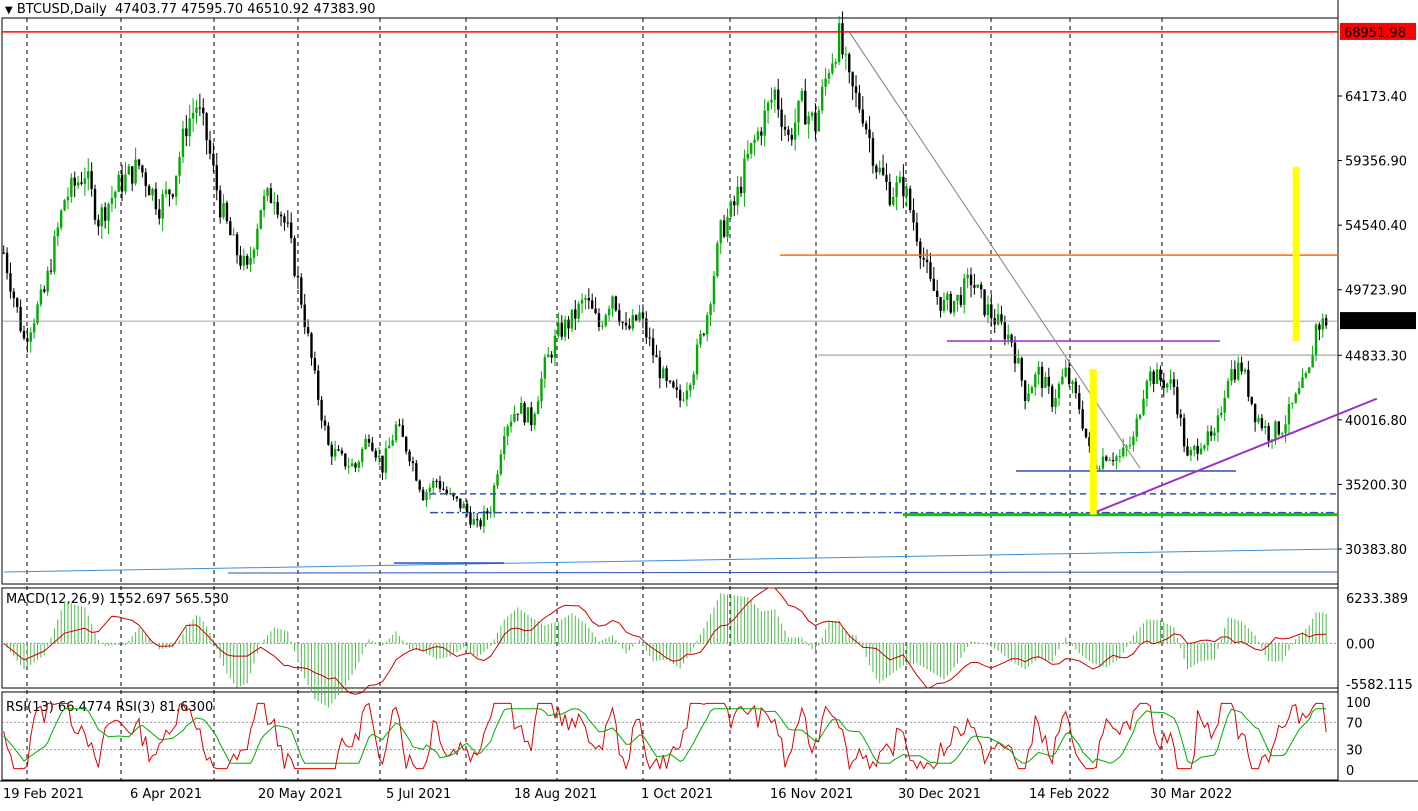  I want to click on macd-label: MACD(12,26,9) 1552.697 565.530, so click(117, 599).